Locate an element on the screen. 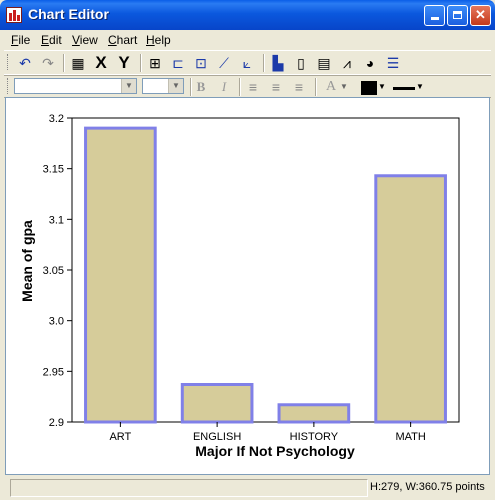 This screenshot has width=495, height=500. align-left-button: ≡ is located at coordinates (253, 87).